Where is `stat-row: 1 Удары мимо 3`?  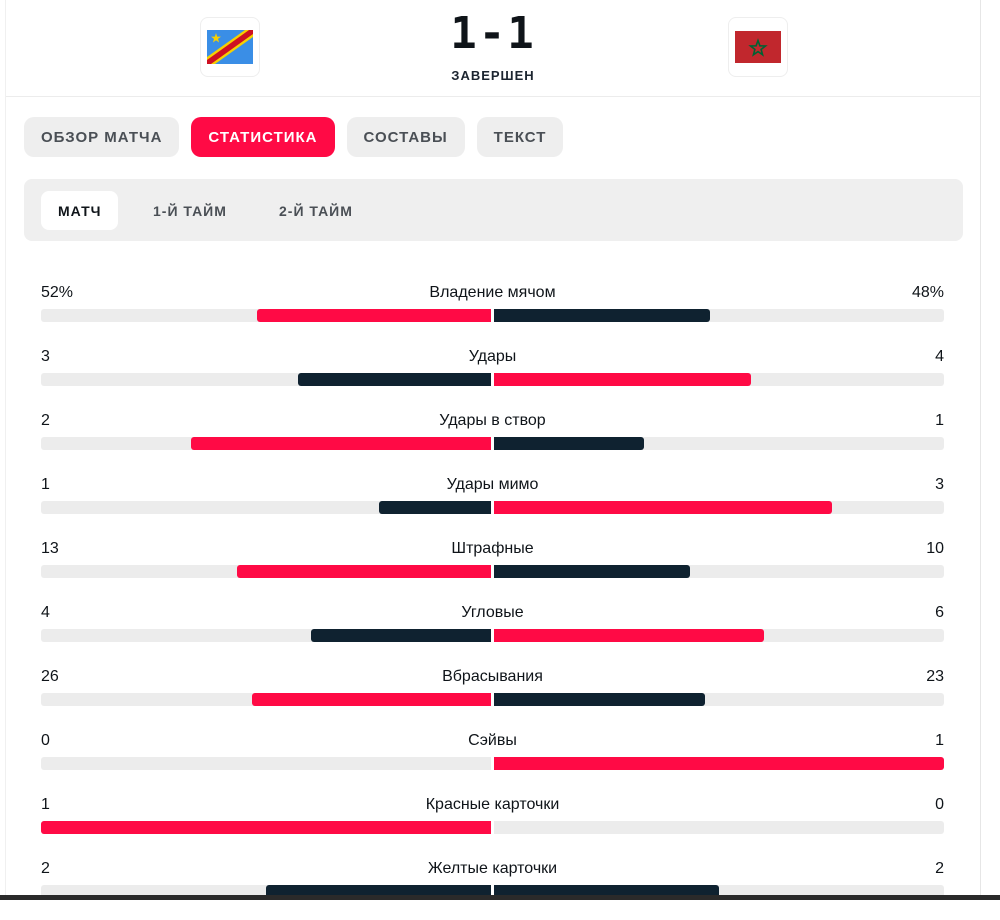
stat-row: 1 Удары мимо 3 is located at coordinates (492, 504).